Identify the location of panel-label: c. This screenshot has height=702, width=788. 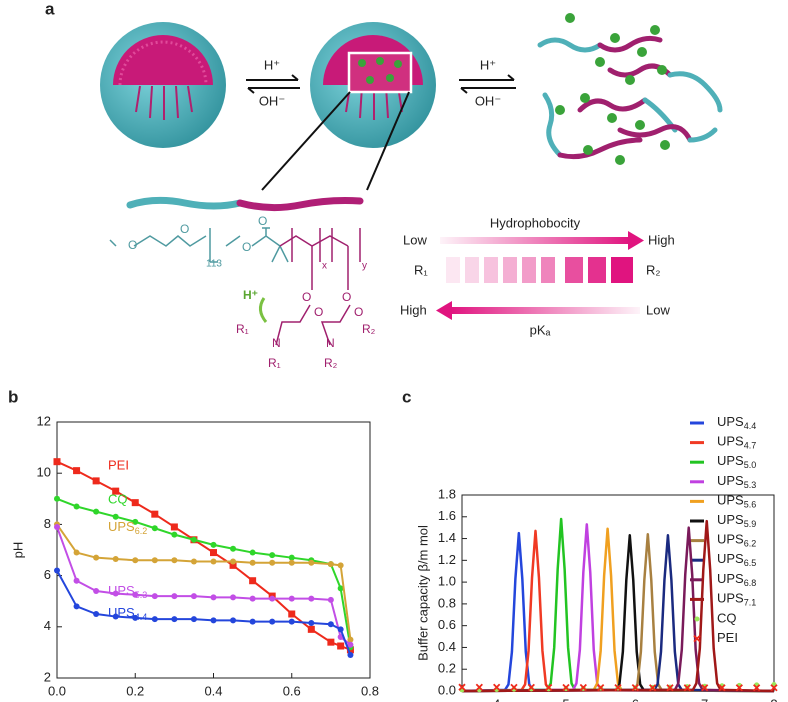
(406, 396).